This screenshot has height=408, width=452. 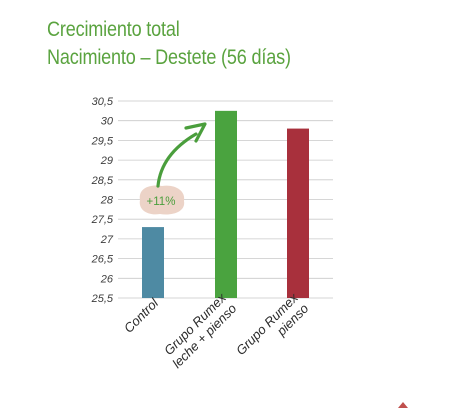 What do you see at coordinates (177, 160) in the screenshot?
I see `annotation-arrow` at bounding box center [177, 160].